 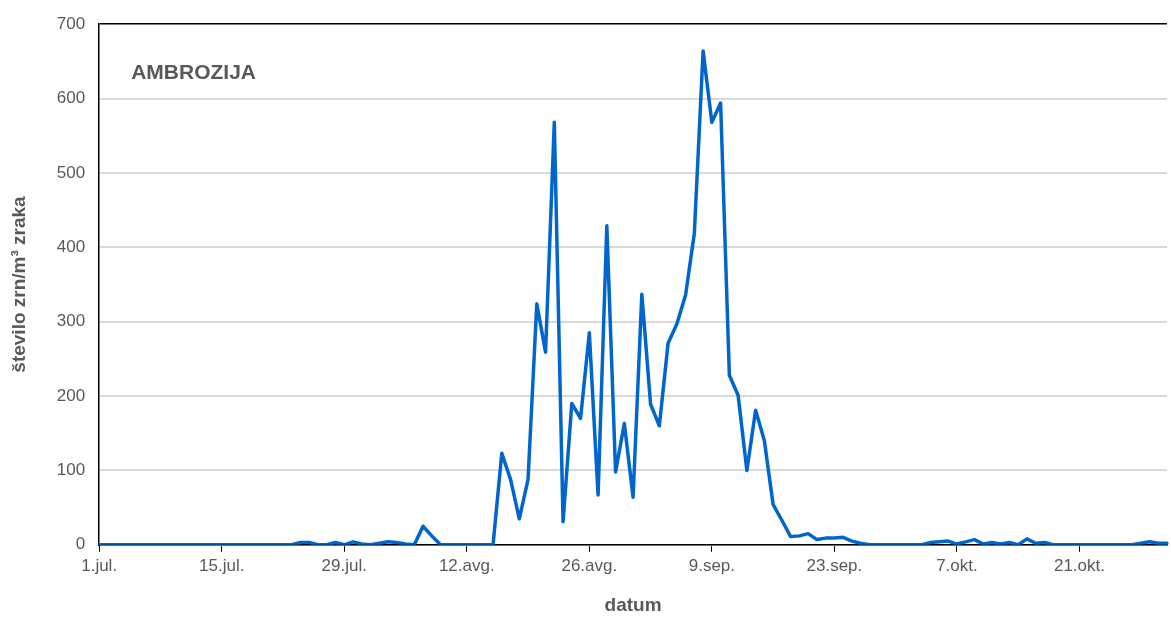 I want to click on x-tick-label: 7.okt., so click(x=957, y=565).